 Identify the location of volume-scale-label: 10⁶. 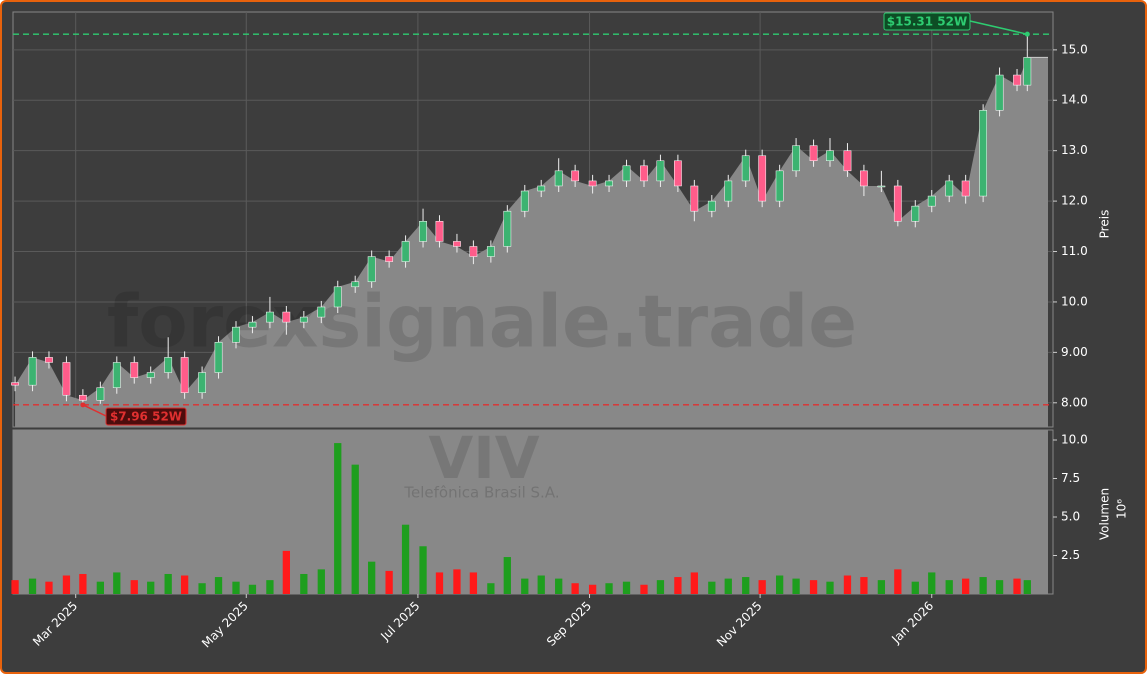
(1122, 509).